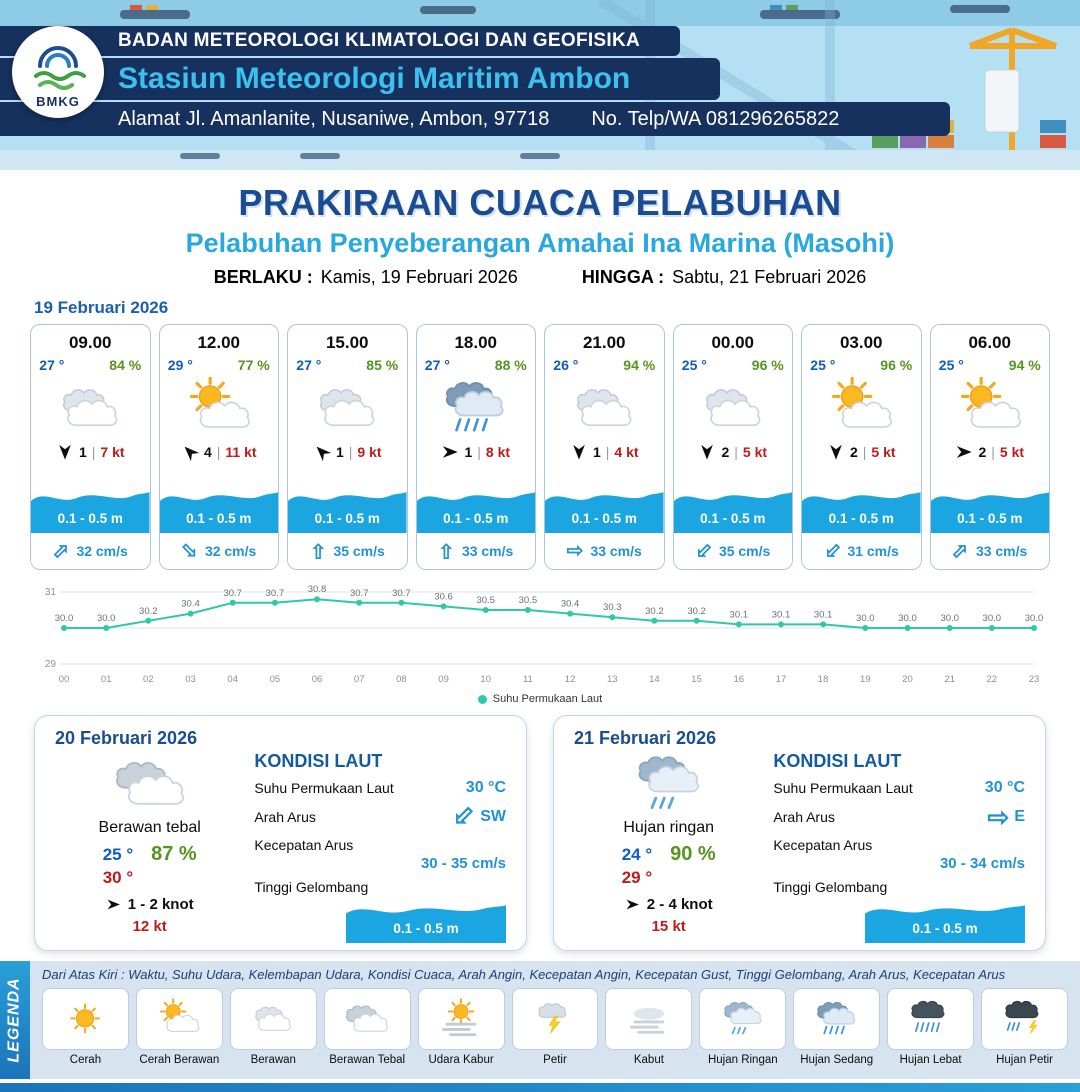  What do you see at coordinates (317, 589) in the screenshot?
I see `svg-text: 30.8` at bounding box center [317, 589].